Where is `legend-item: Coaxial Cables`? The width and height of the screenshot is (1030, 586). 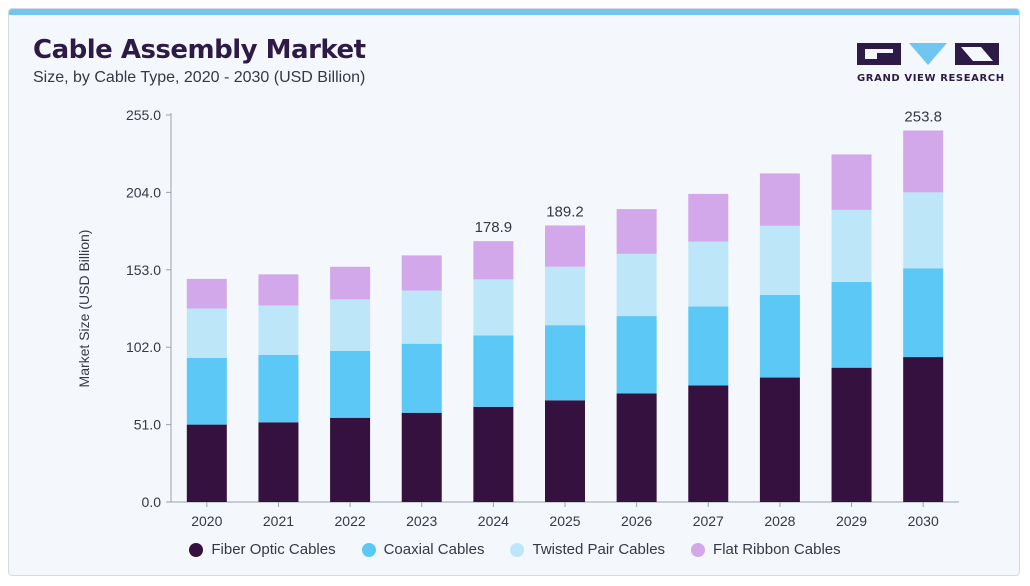 legend-item: Coaxial Cables is located at coordinates (423, 549).